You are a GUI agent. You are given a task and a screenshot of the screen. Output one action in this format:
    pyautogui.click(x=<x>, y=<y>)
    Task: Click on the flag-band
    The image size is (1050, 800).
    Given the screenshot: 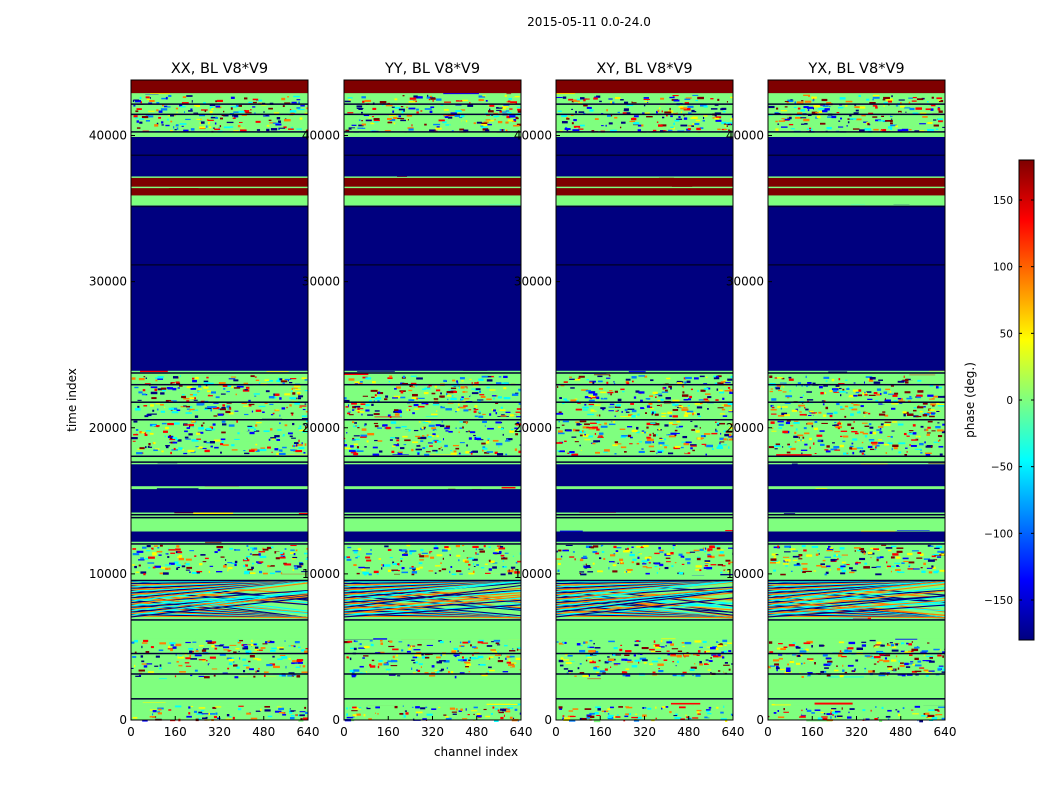 What is the action you would take?
    pyautogui.click(x=432, y=192)
    